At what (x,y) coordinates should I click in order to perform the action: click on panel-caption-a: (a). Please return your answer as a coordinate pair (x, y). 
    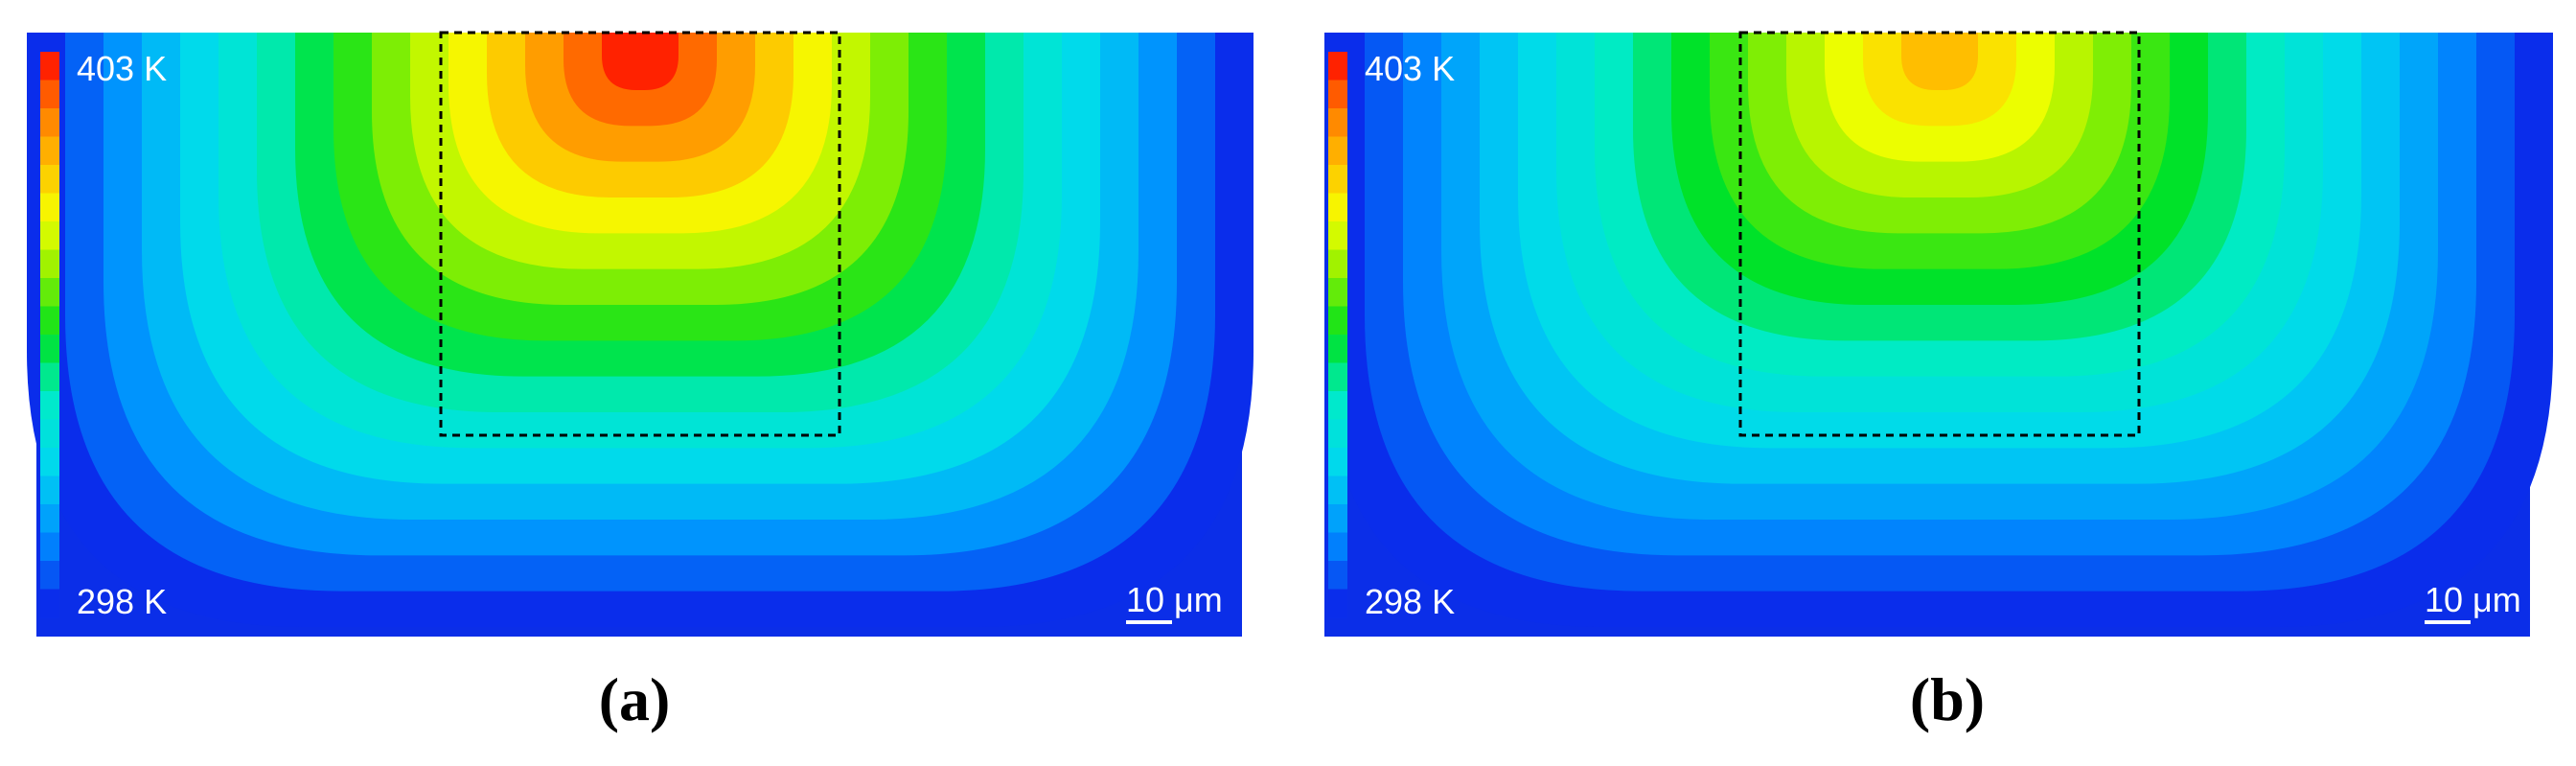
    Looking at the image, I should click on (634, 699).